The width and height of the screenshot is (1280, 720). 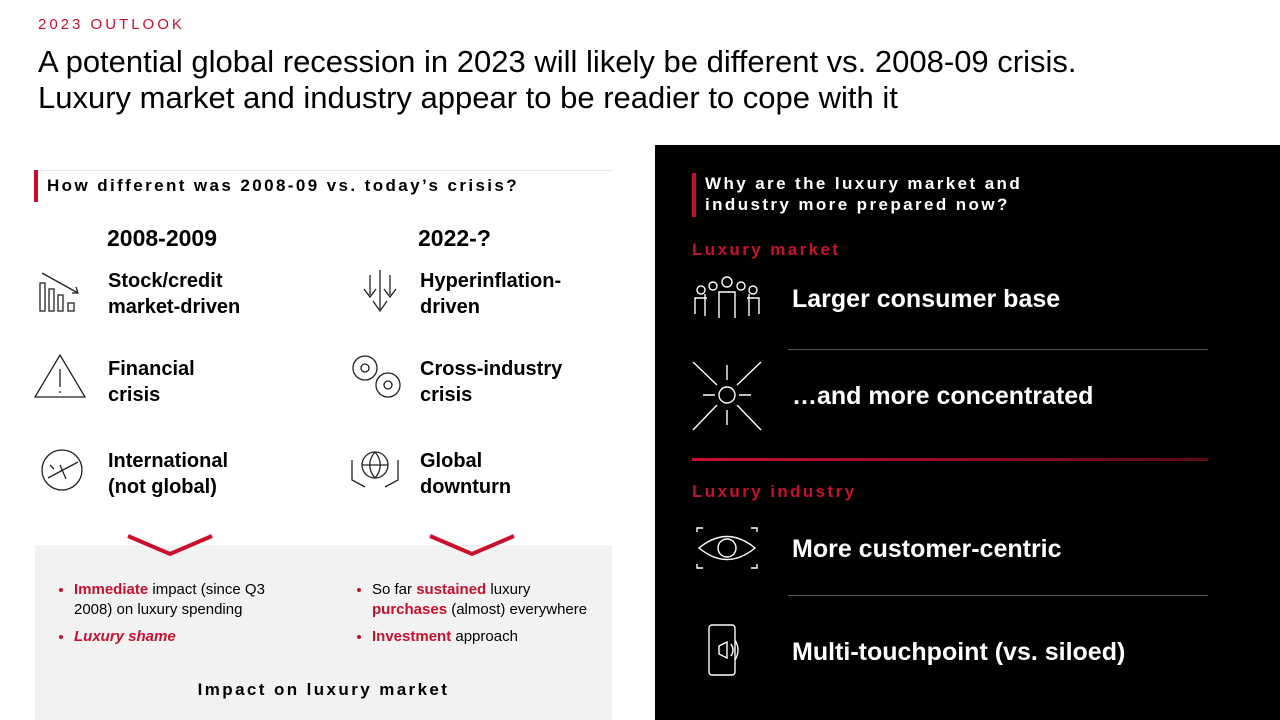 I want to click on bar-chart-icon, so click(x=59, y=292).